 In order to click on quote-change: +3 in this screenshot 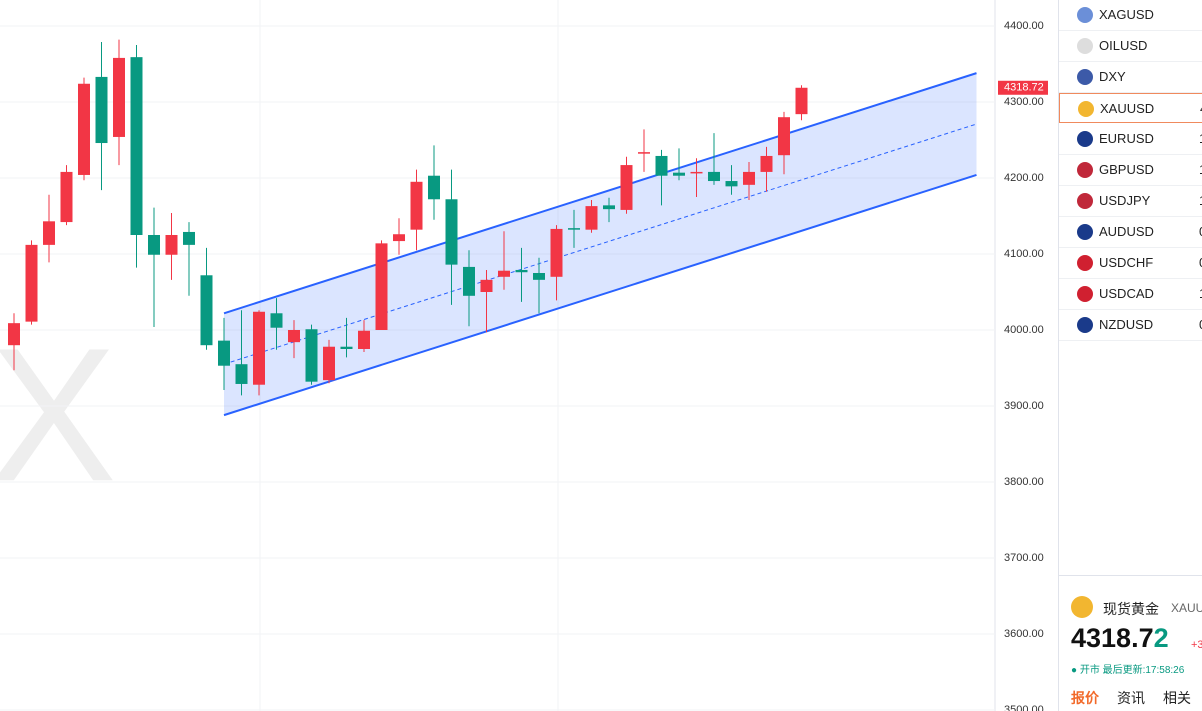, I will do `click(1196, 645)`.